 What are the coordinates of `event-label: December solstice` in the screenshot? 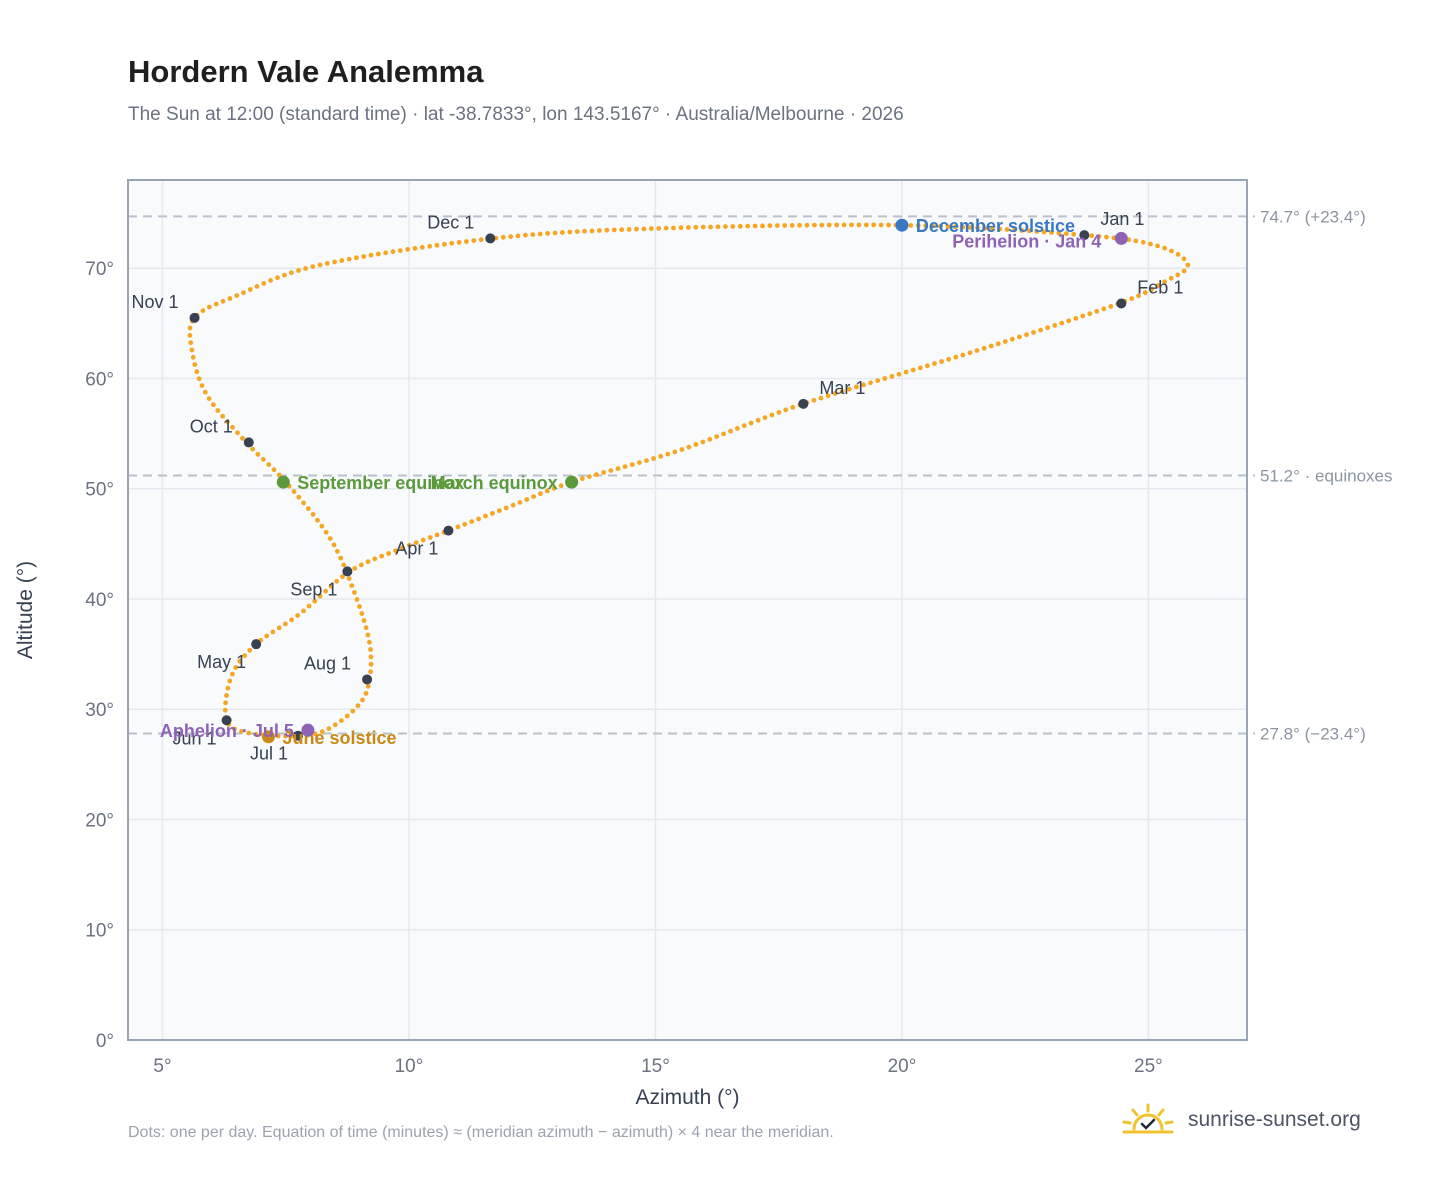 It's located at (995, 226).